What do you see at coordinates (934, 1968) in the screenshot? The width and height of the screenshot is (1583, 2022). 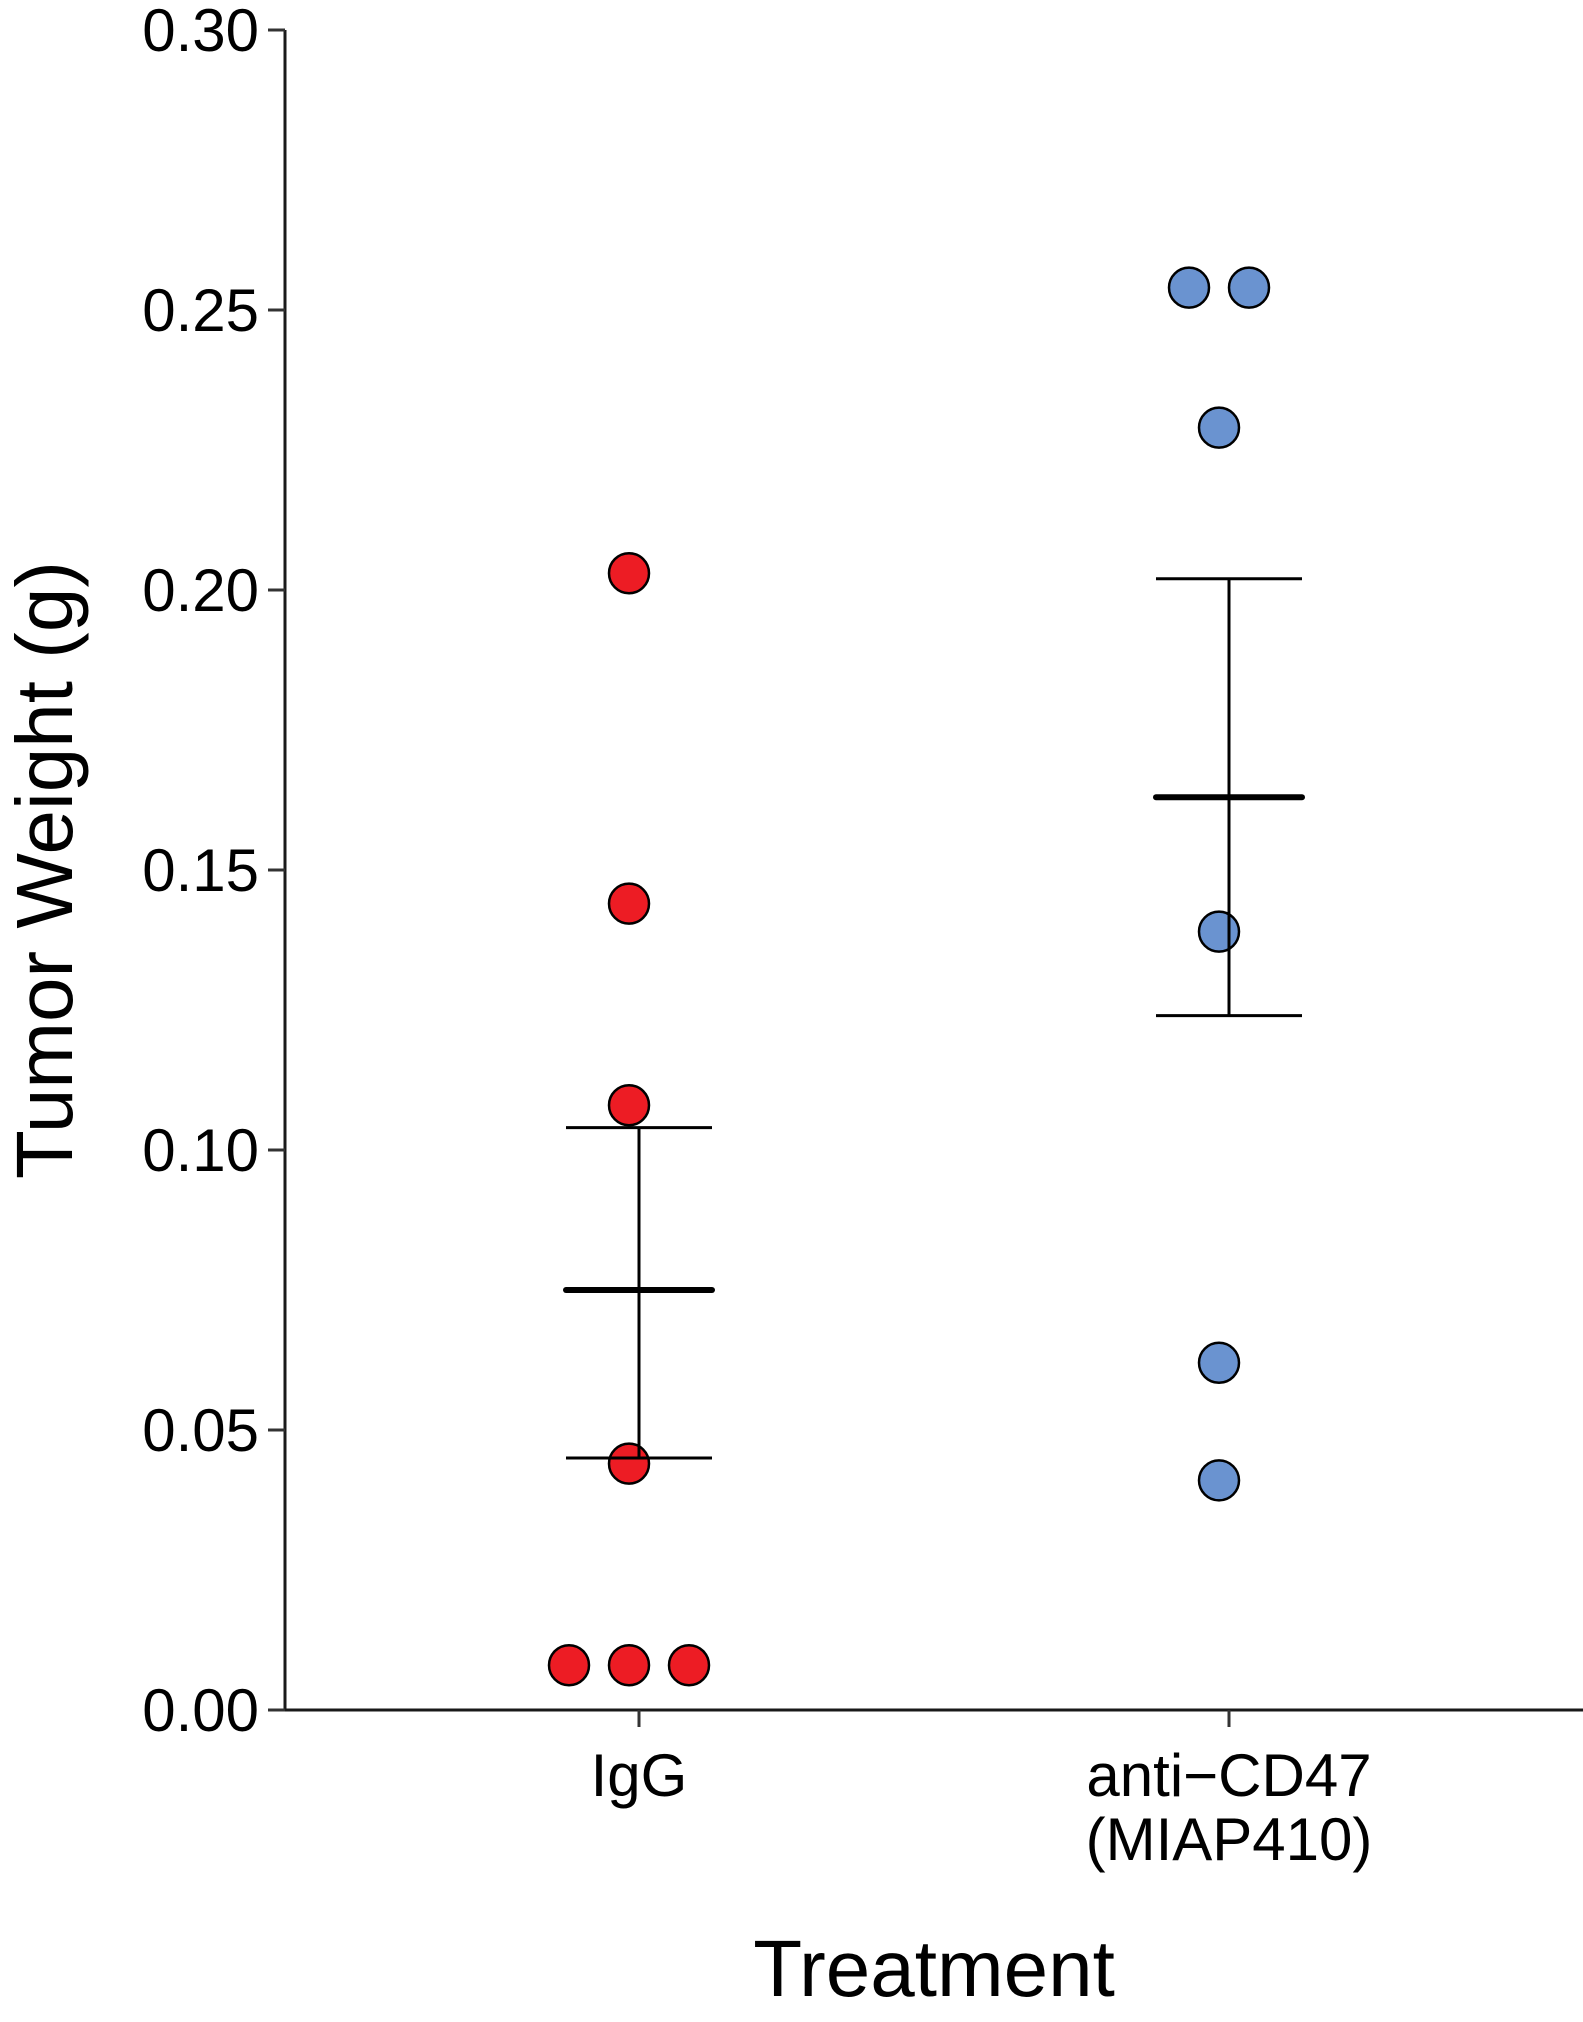 I see `x-axis-title: Treatment` at bounding box center [934, 1968].